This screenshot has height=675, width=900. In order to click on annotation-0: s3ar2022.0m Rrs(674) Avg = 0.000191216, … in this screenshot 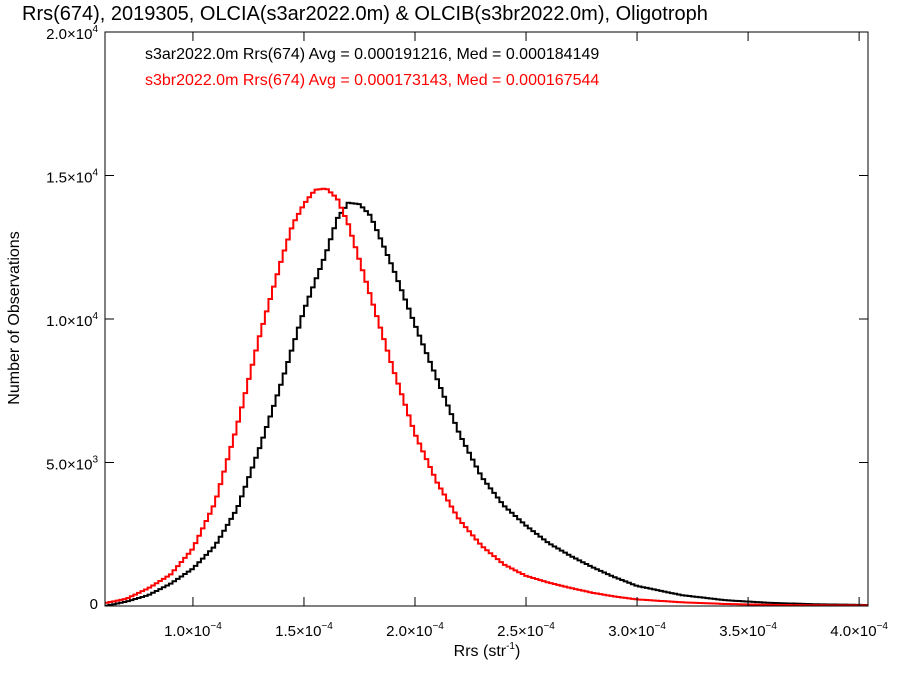, I will do `click(372, 54)`.